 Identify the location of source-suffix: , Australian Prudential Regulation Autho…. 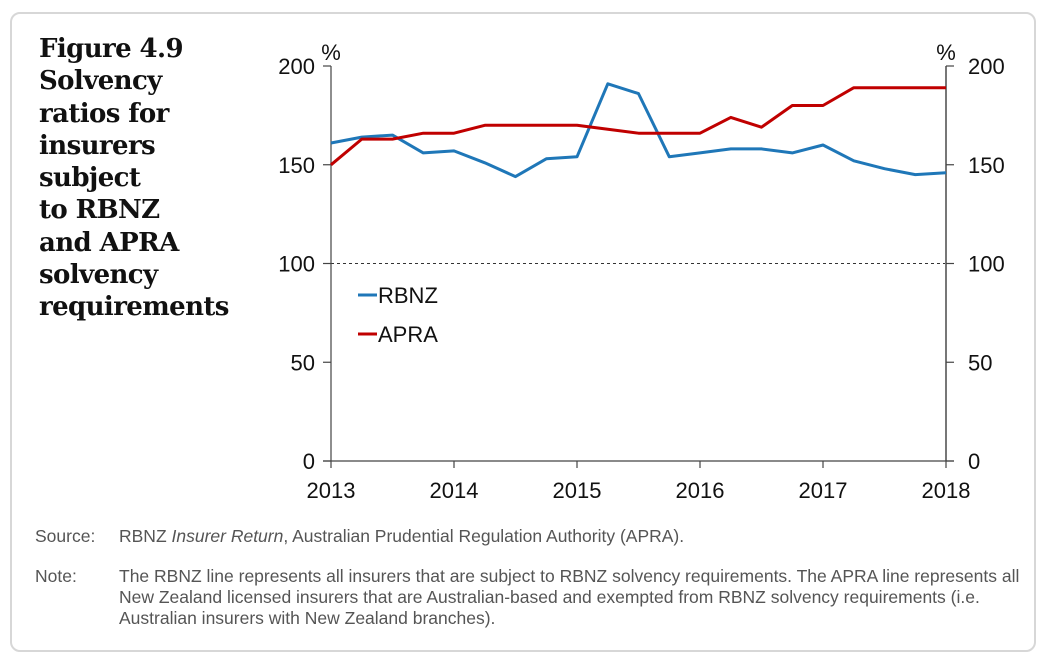
(484, 536).